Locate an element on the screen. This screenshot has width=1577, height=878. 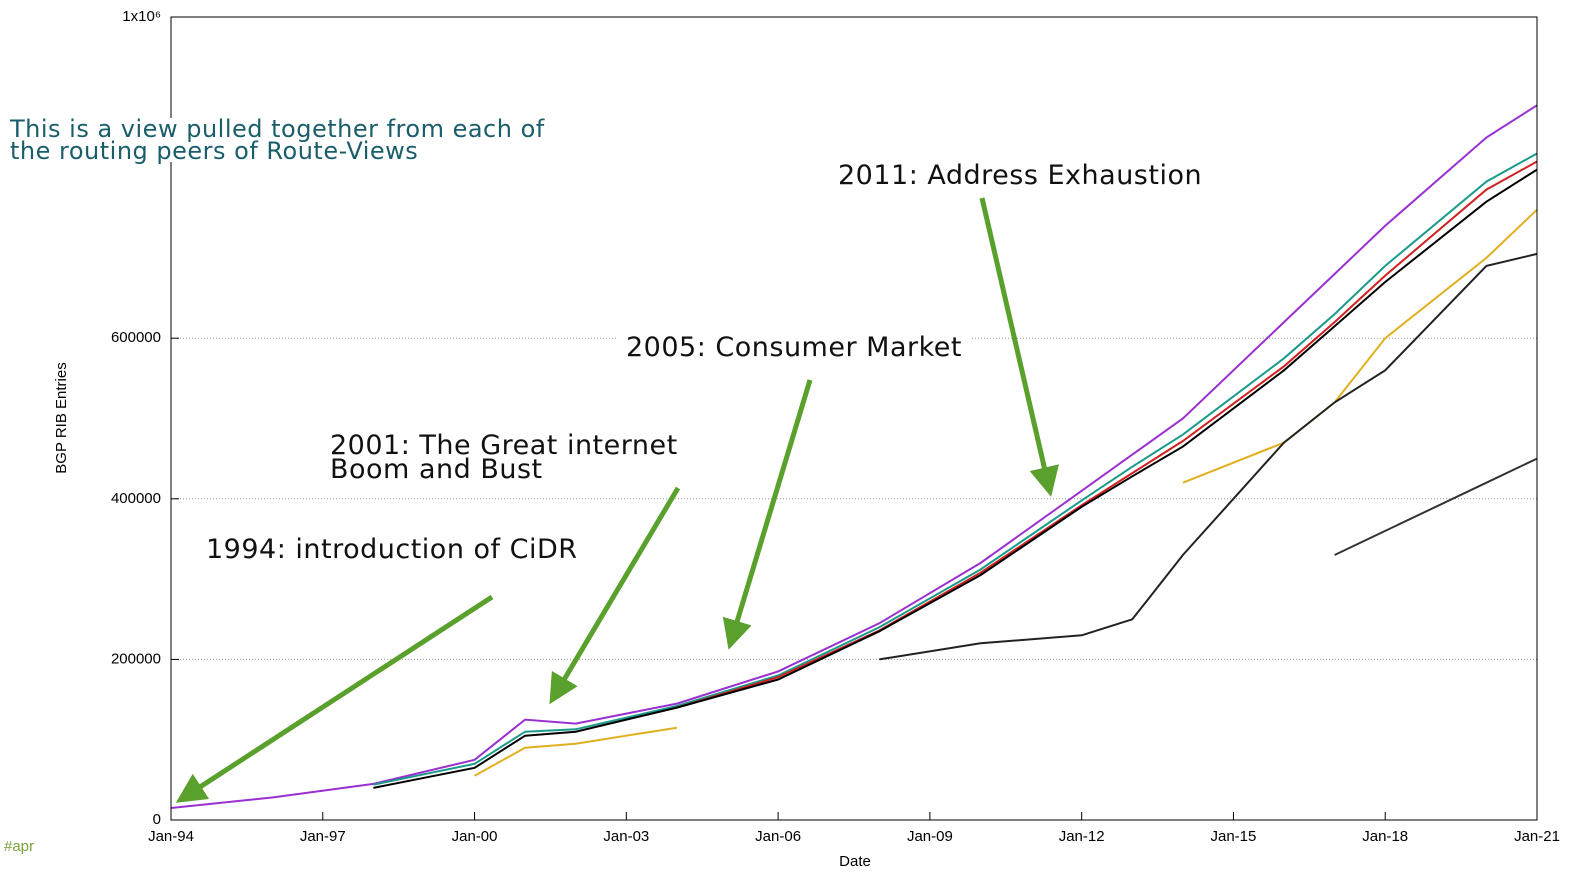
annotation: 1994: introduction of CiDR is located at coordinates (392, 550).